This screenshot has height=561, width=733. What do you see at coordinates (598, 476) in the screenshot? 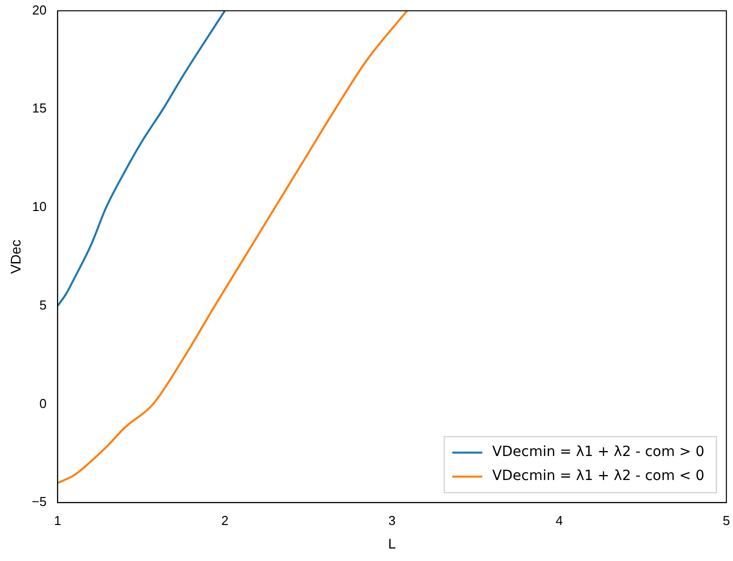
I see `legend-label: VDecmin = λ1 + λ2 - com < 0` at bounding box center [598, 476].